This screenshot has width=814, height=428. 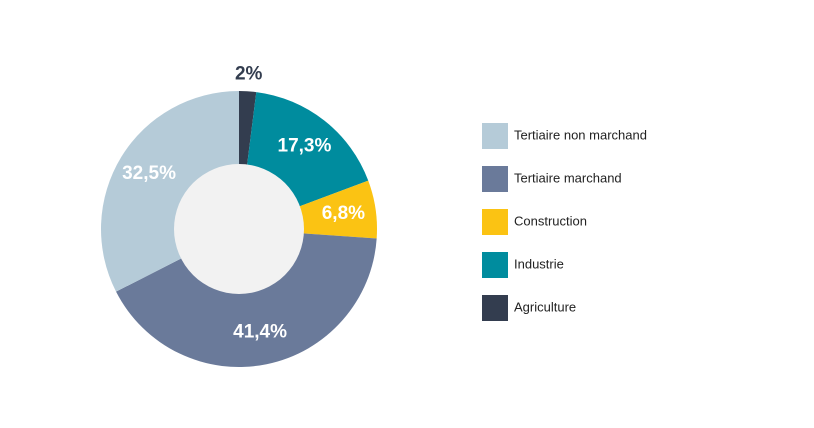 What do you see at coordinates (580, 134) in the screenshot?
I see `legend-label: Tertiaire non marchand` at bounding box center [580, 134].